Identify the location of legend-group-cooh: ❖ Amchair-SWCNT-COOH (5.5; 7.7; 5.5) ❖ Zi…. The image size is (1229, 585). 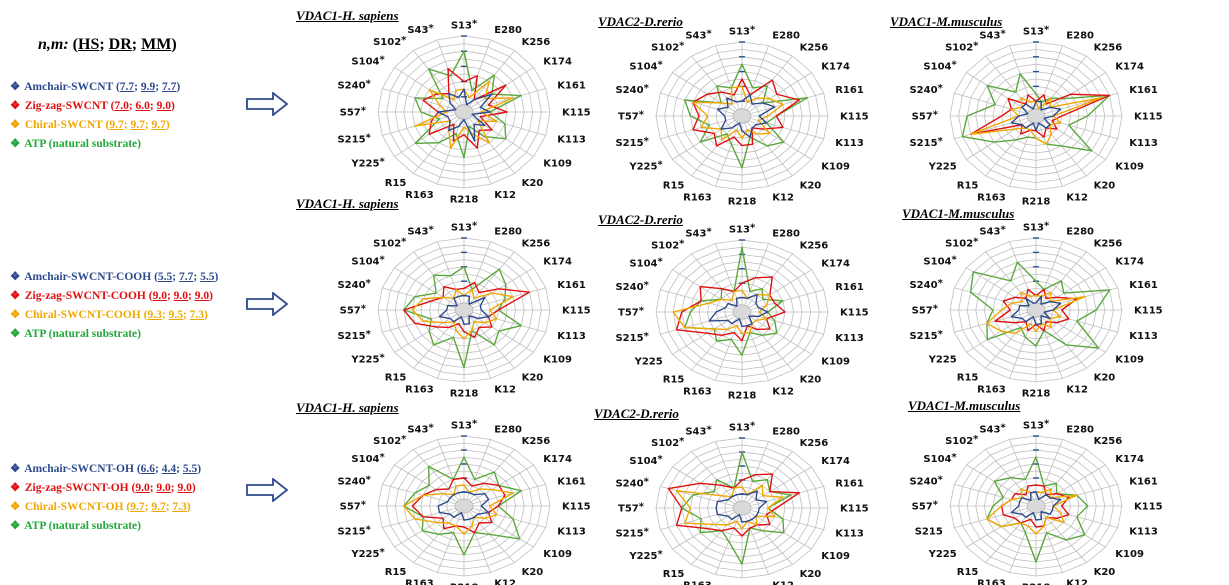
(145, 306).